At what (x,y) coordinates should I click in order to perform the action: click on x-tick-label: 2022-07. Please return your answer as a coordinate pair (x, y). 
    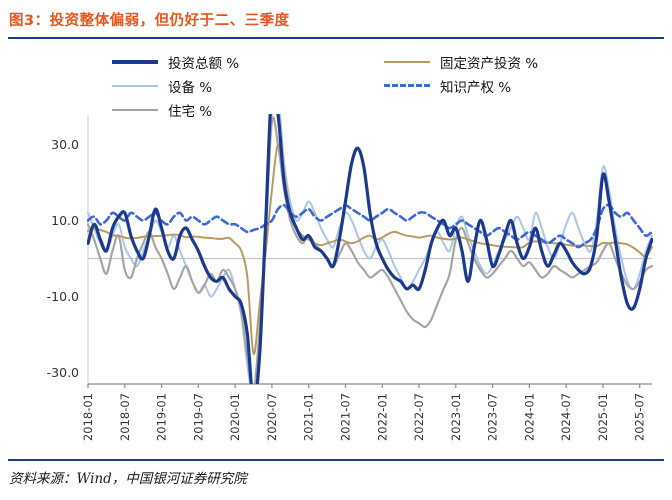
    Looking at the image, I should click on (419, 417).